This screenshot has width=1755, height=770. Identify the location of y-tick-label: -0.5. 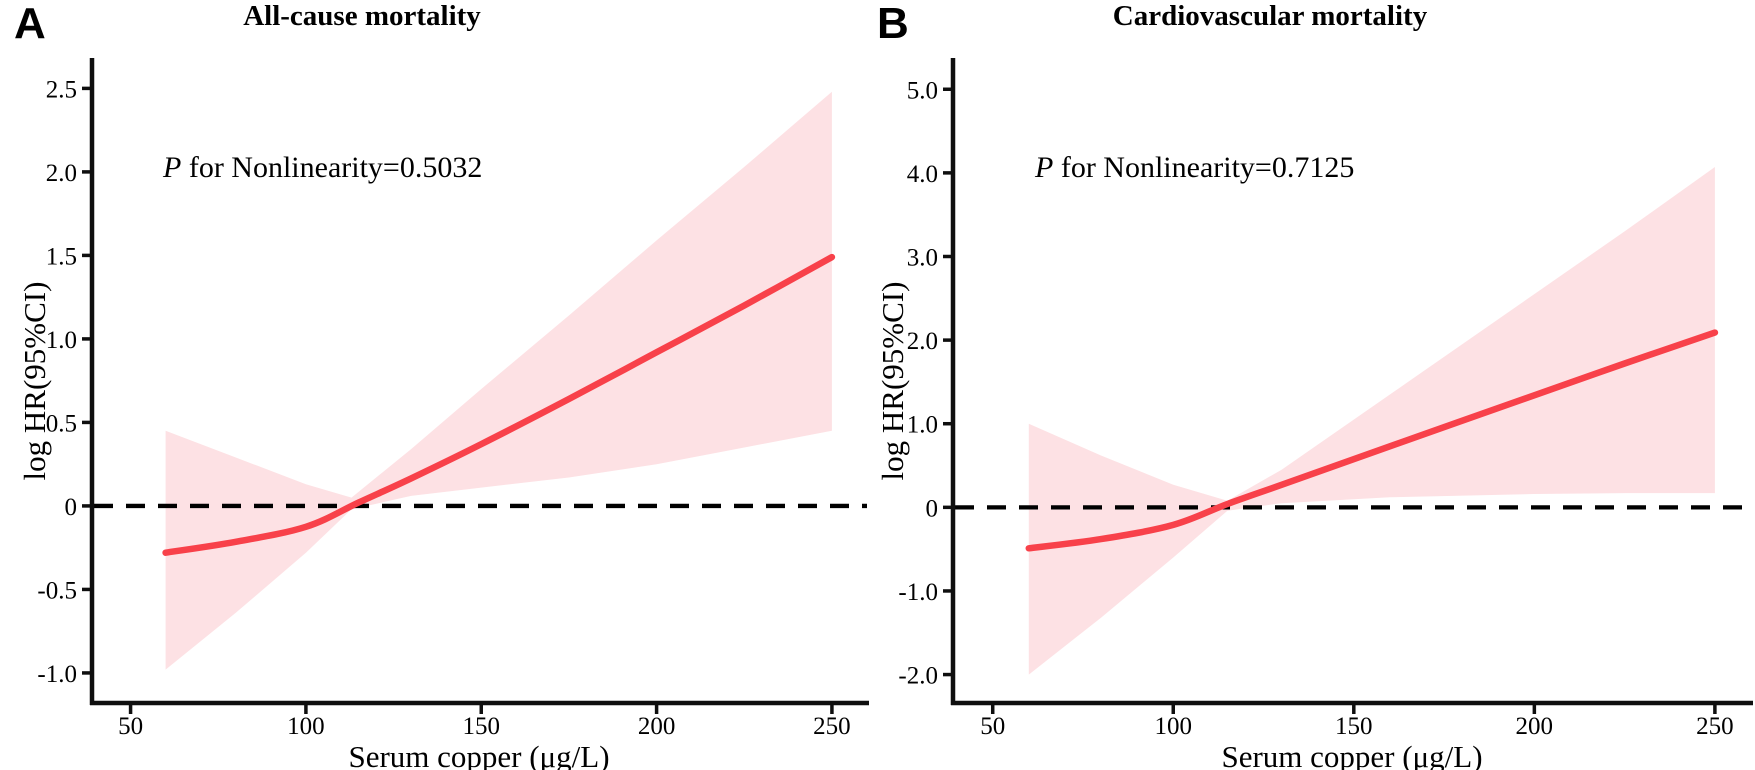
(57, 590).